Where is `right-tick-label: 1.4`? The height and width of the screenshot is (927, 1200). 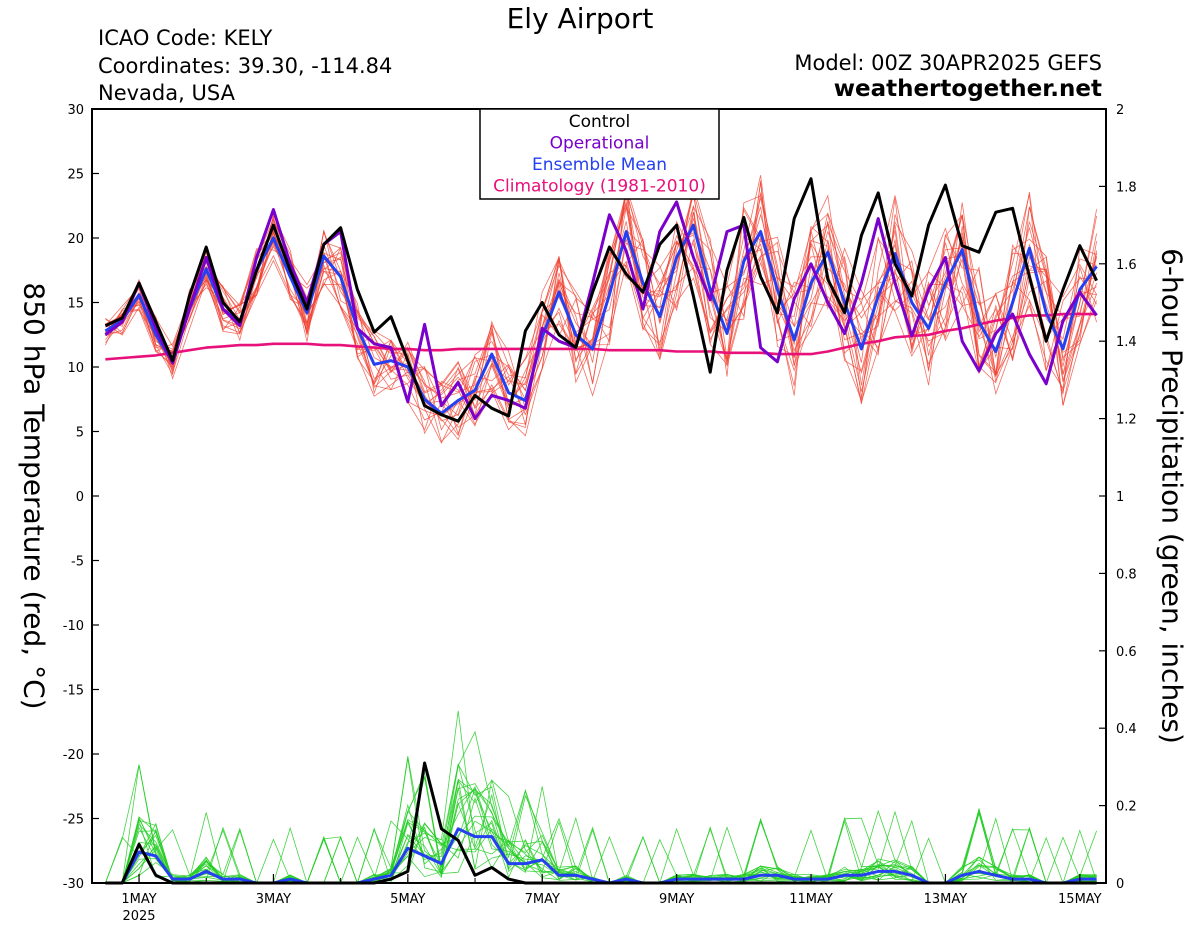
right-tick-label: 1.4 is located at coordinates (1126, 342).